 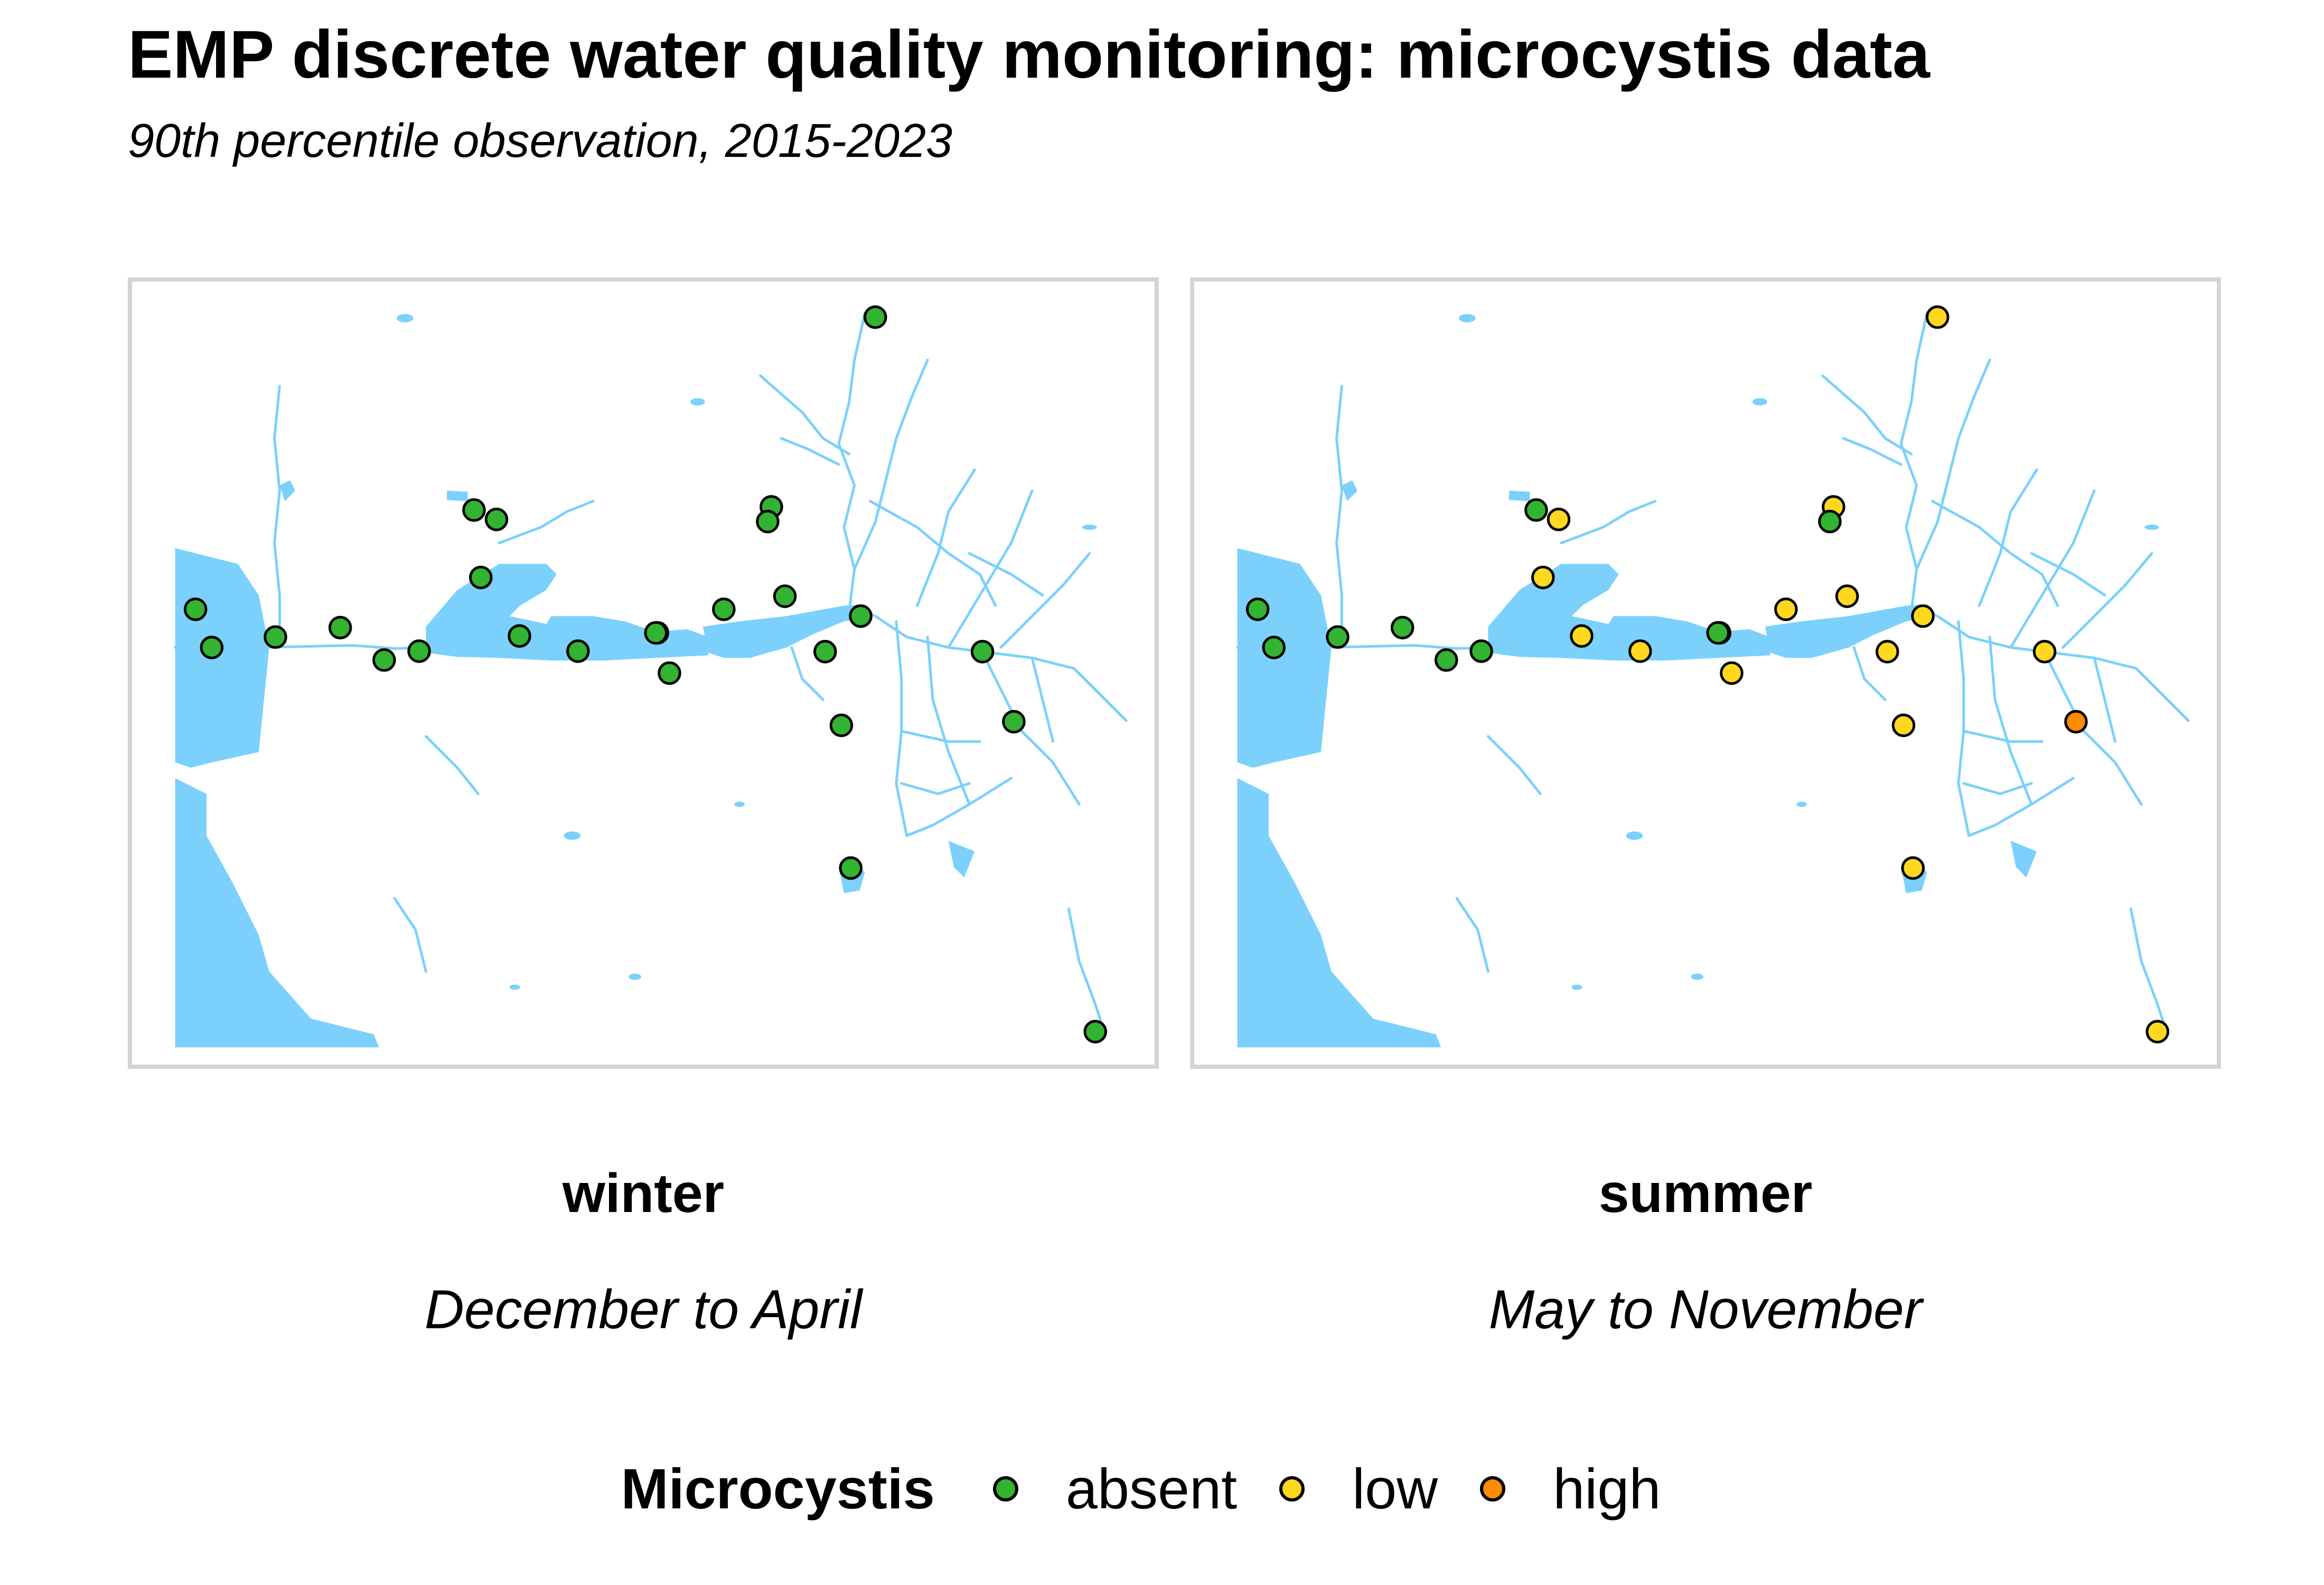 What do you see at coordinates (643, 1309) in the screenshot?
I see `panel-months-winter: December to April` at bounding box center [643, 1309].